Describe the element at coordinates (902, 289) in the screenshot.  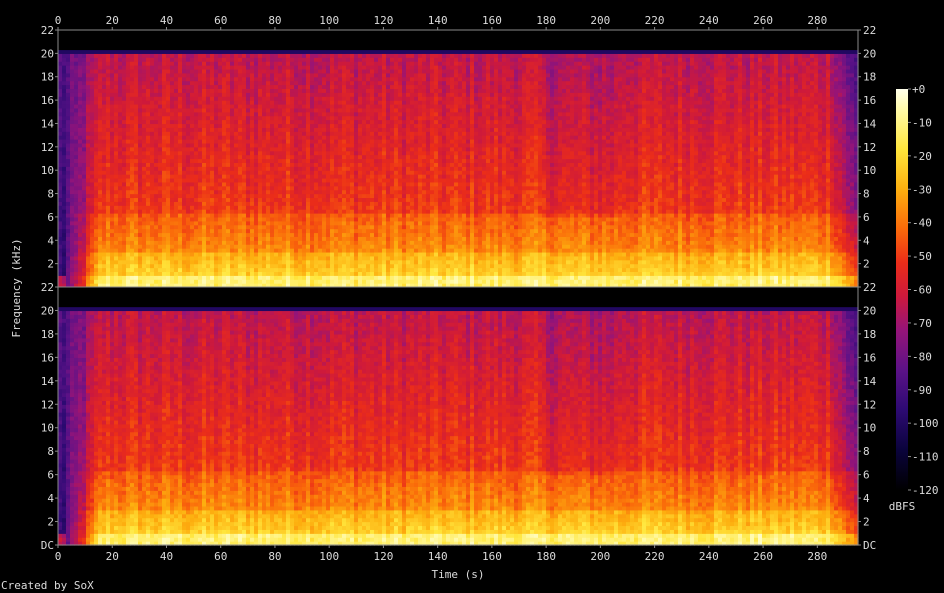
I see `colorbar` at that location.